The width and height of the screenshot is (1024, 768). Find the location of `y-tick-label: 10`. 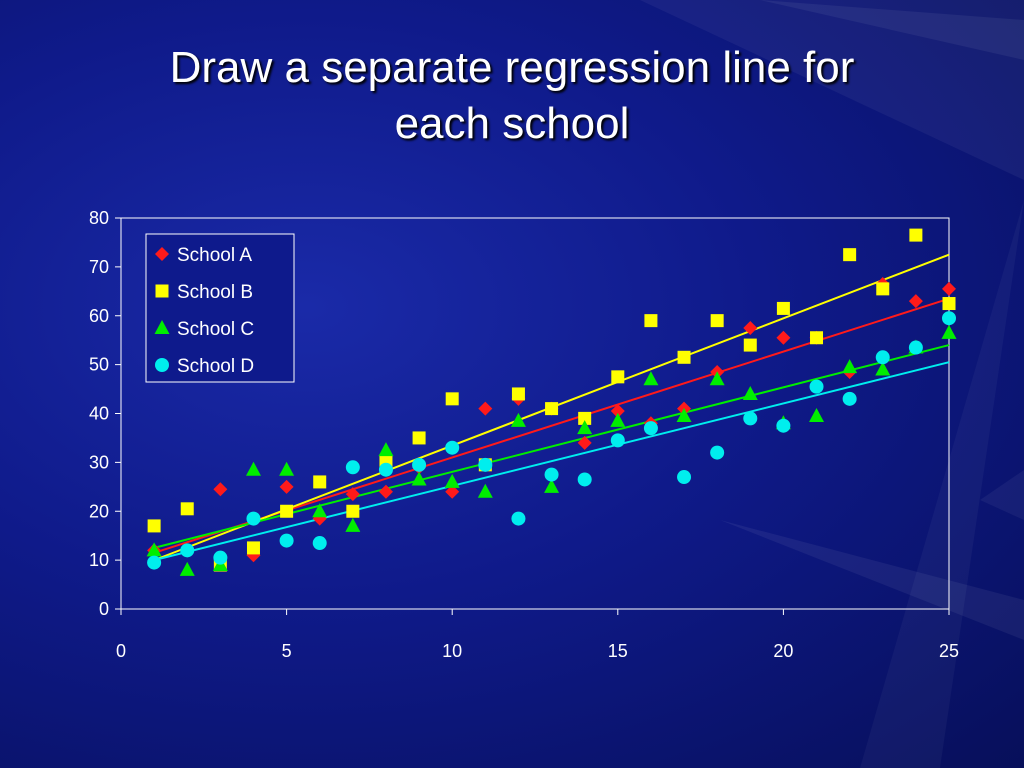

y-tick-label: 10 is located at coordinates (99, 560).